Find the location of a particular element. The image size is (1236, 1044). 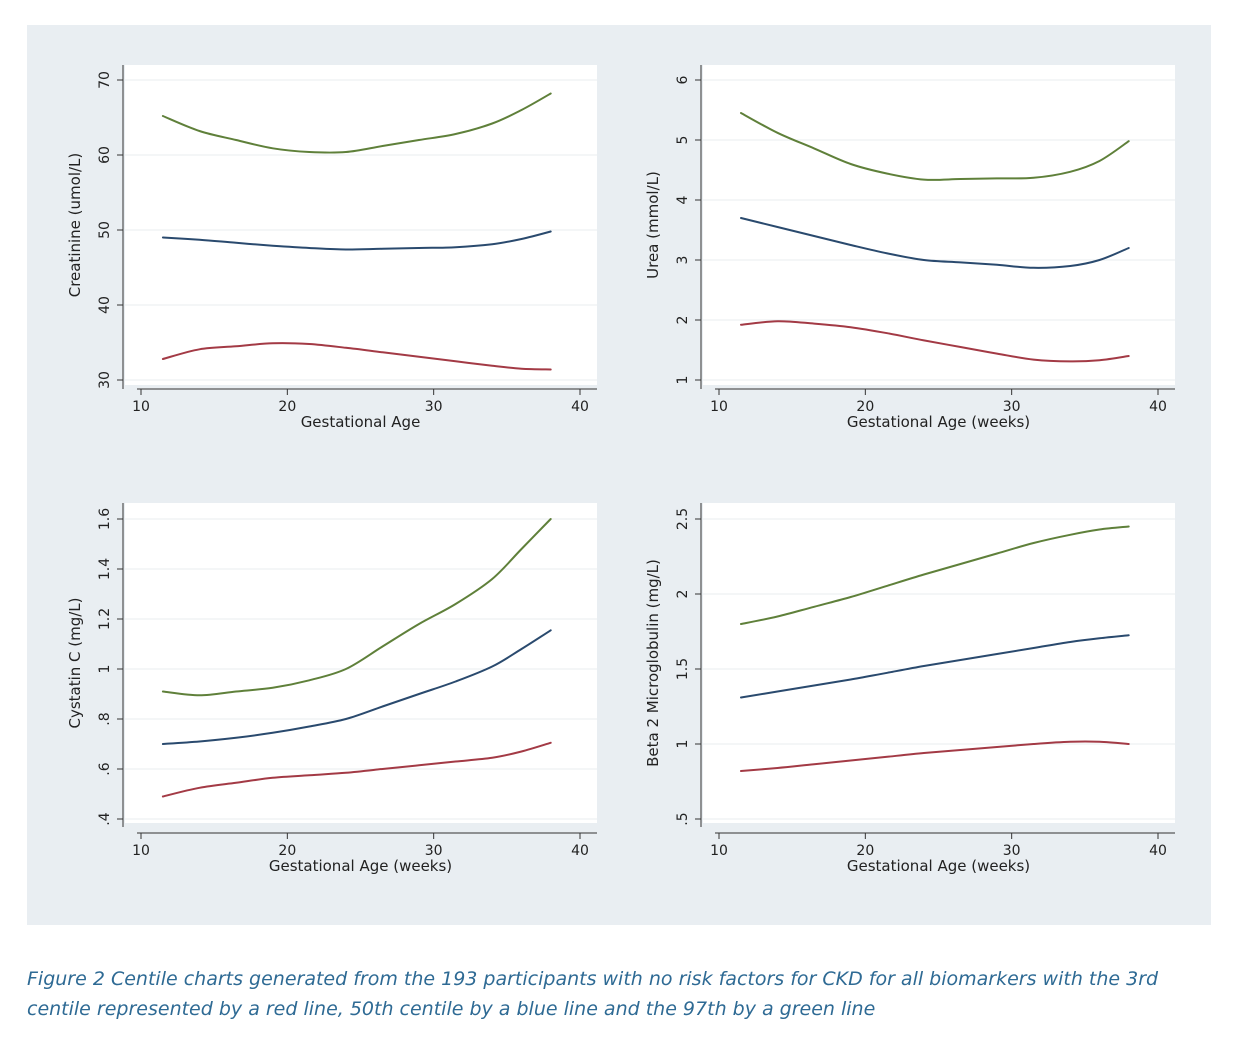

y-axis-title: Creatinine (umol/L) is located at coordinates (75, 225).